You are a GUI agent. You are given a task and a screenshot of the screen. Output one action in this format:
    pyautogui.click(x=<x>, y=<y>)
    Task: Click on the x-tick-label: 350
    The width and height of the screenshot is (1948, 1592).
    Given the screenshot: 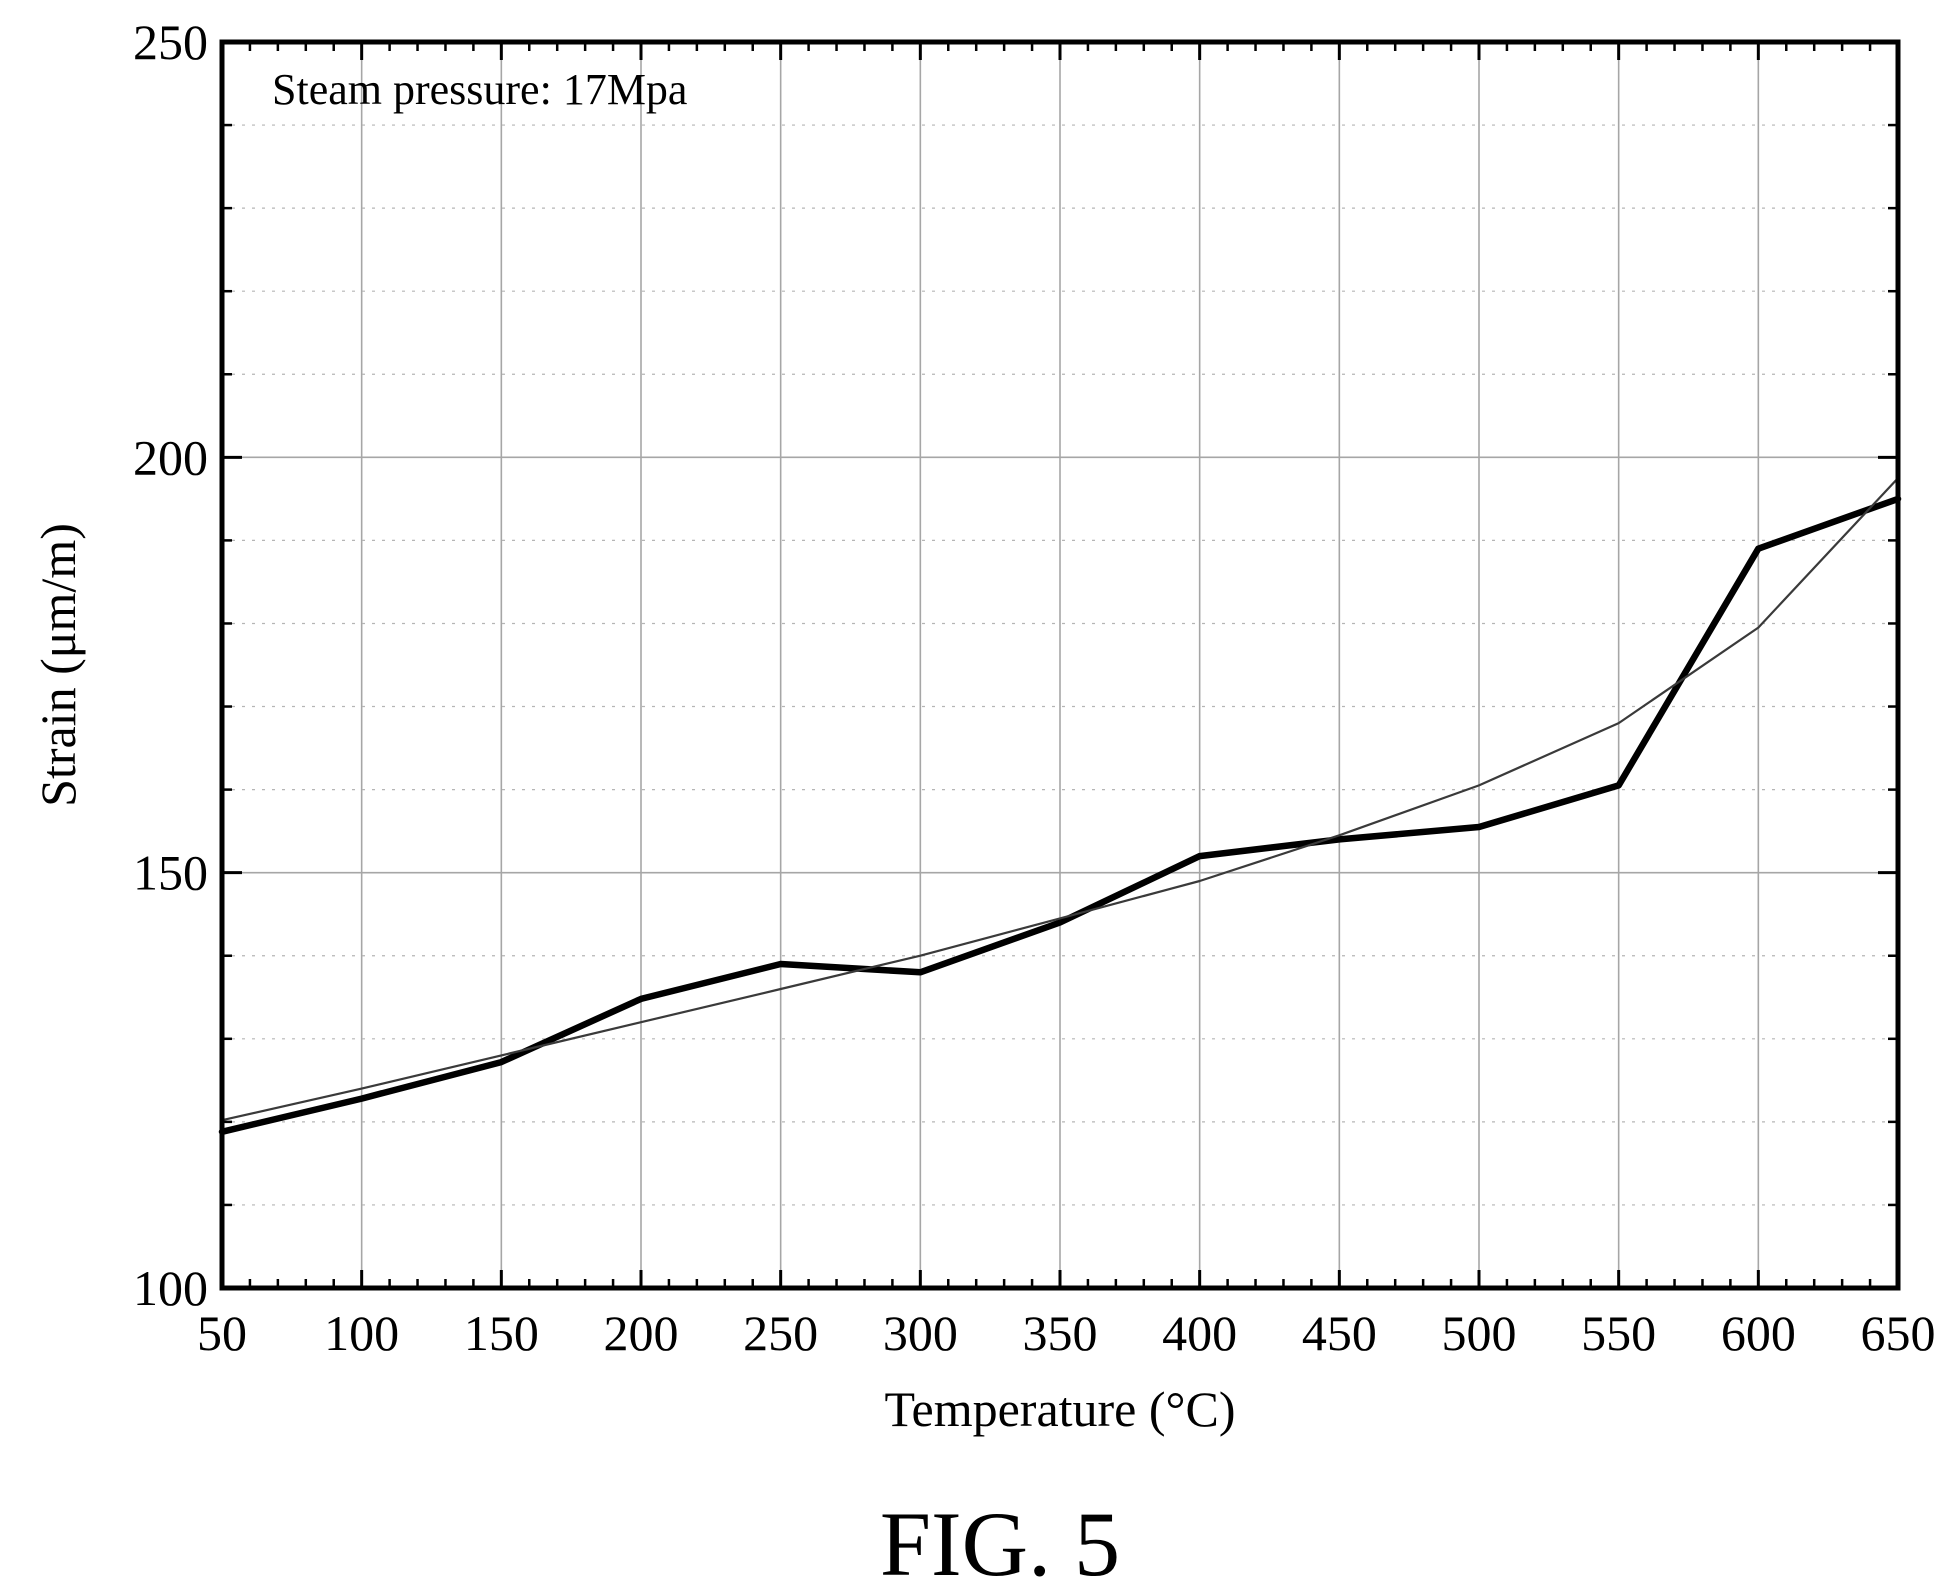 What is the action you would take?
    pyautogui.click(x=1060, y=1333)
    